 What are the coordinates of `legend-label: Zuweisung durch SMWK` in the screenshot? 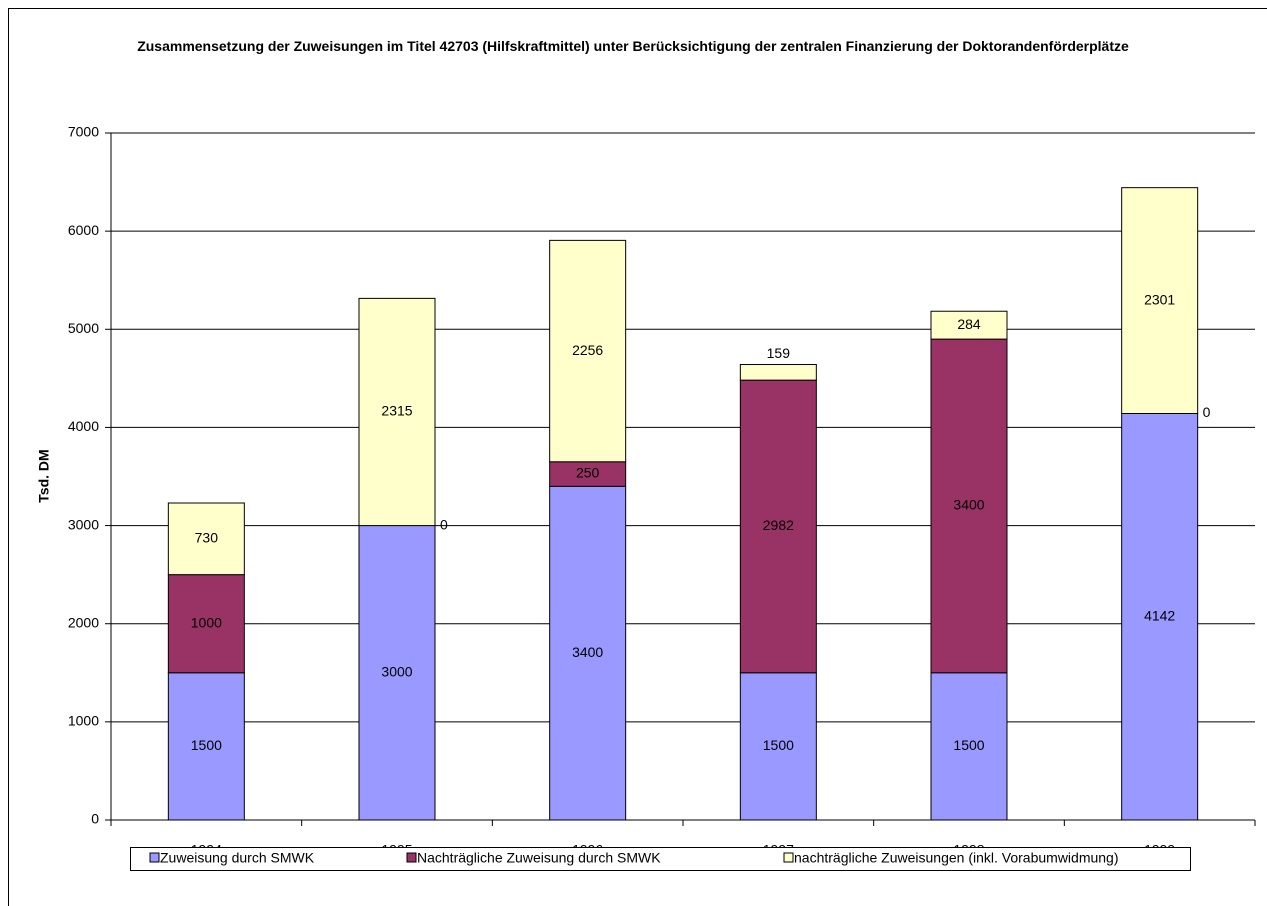 It's located at (237, 858).